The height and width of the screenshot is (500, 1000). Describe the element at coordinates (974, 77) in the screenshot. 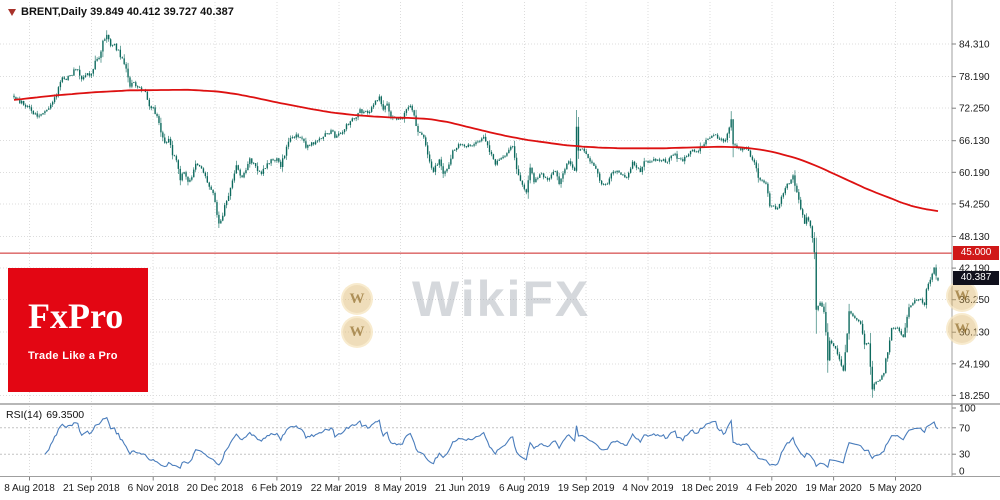

I see `price-axis-label: 78.190` at that location.